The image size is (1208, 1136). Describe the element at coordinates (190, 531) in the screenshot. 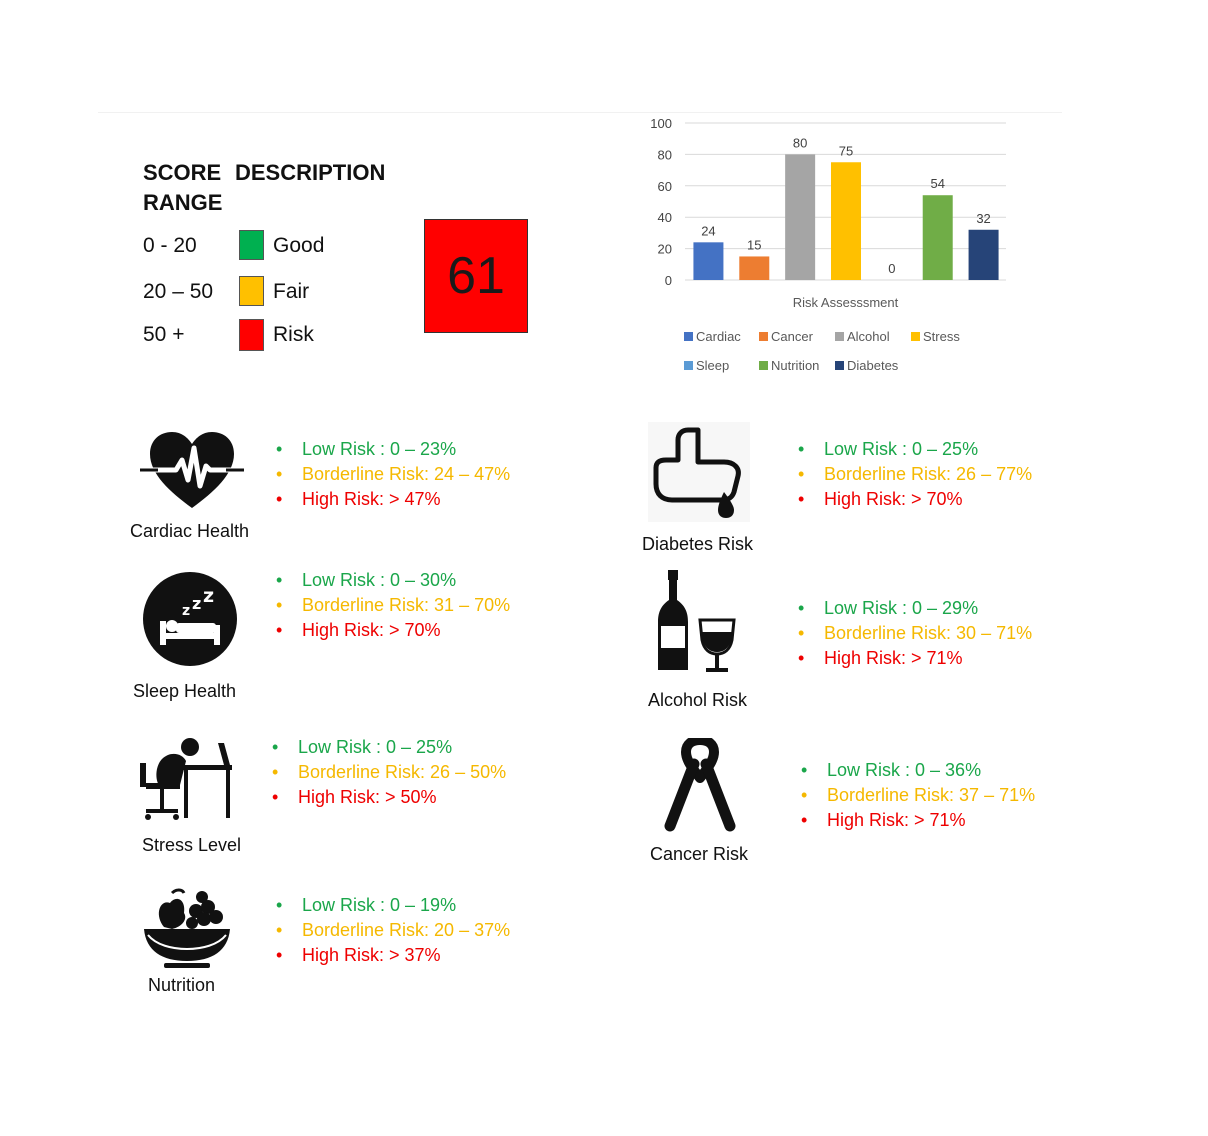

I see `risk-name: Cardiac Health` at that location.